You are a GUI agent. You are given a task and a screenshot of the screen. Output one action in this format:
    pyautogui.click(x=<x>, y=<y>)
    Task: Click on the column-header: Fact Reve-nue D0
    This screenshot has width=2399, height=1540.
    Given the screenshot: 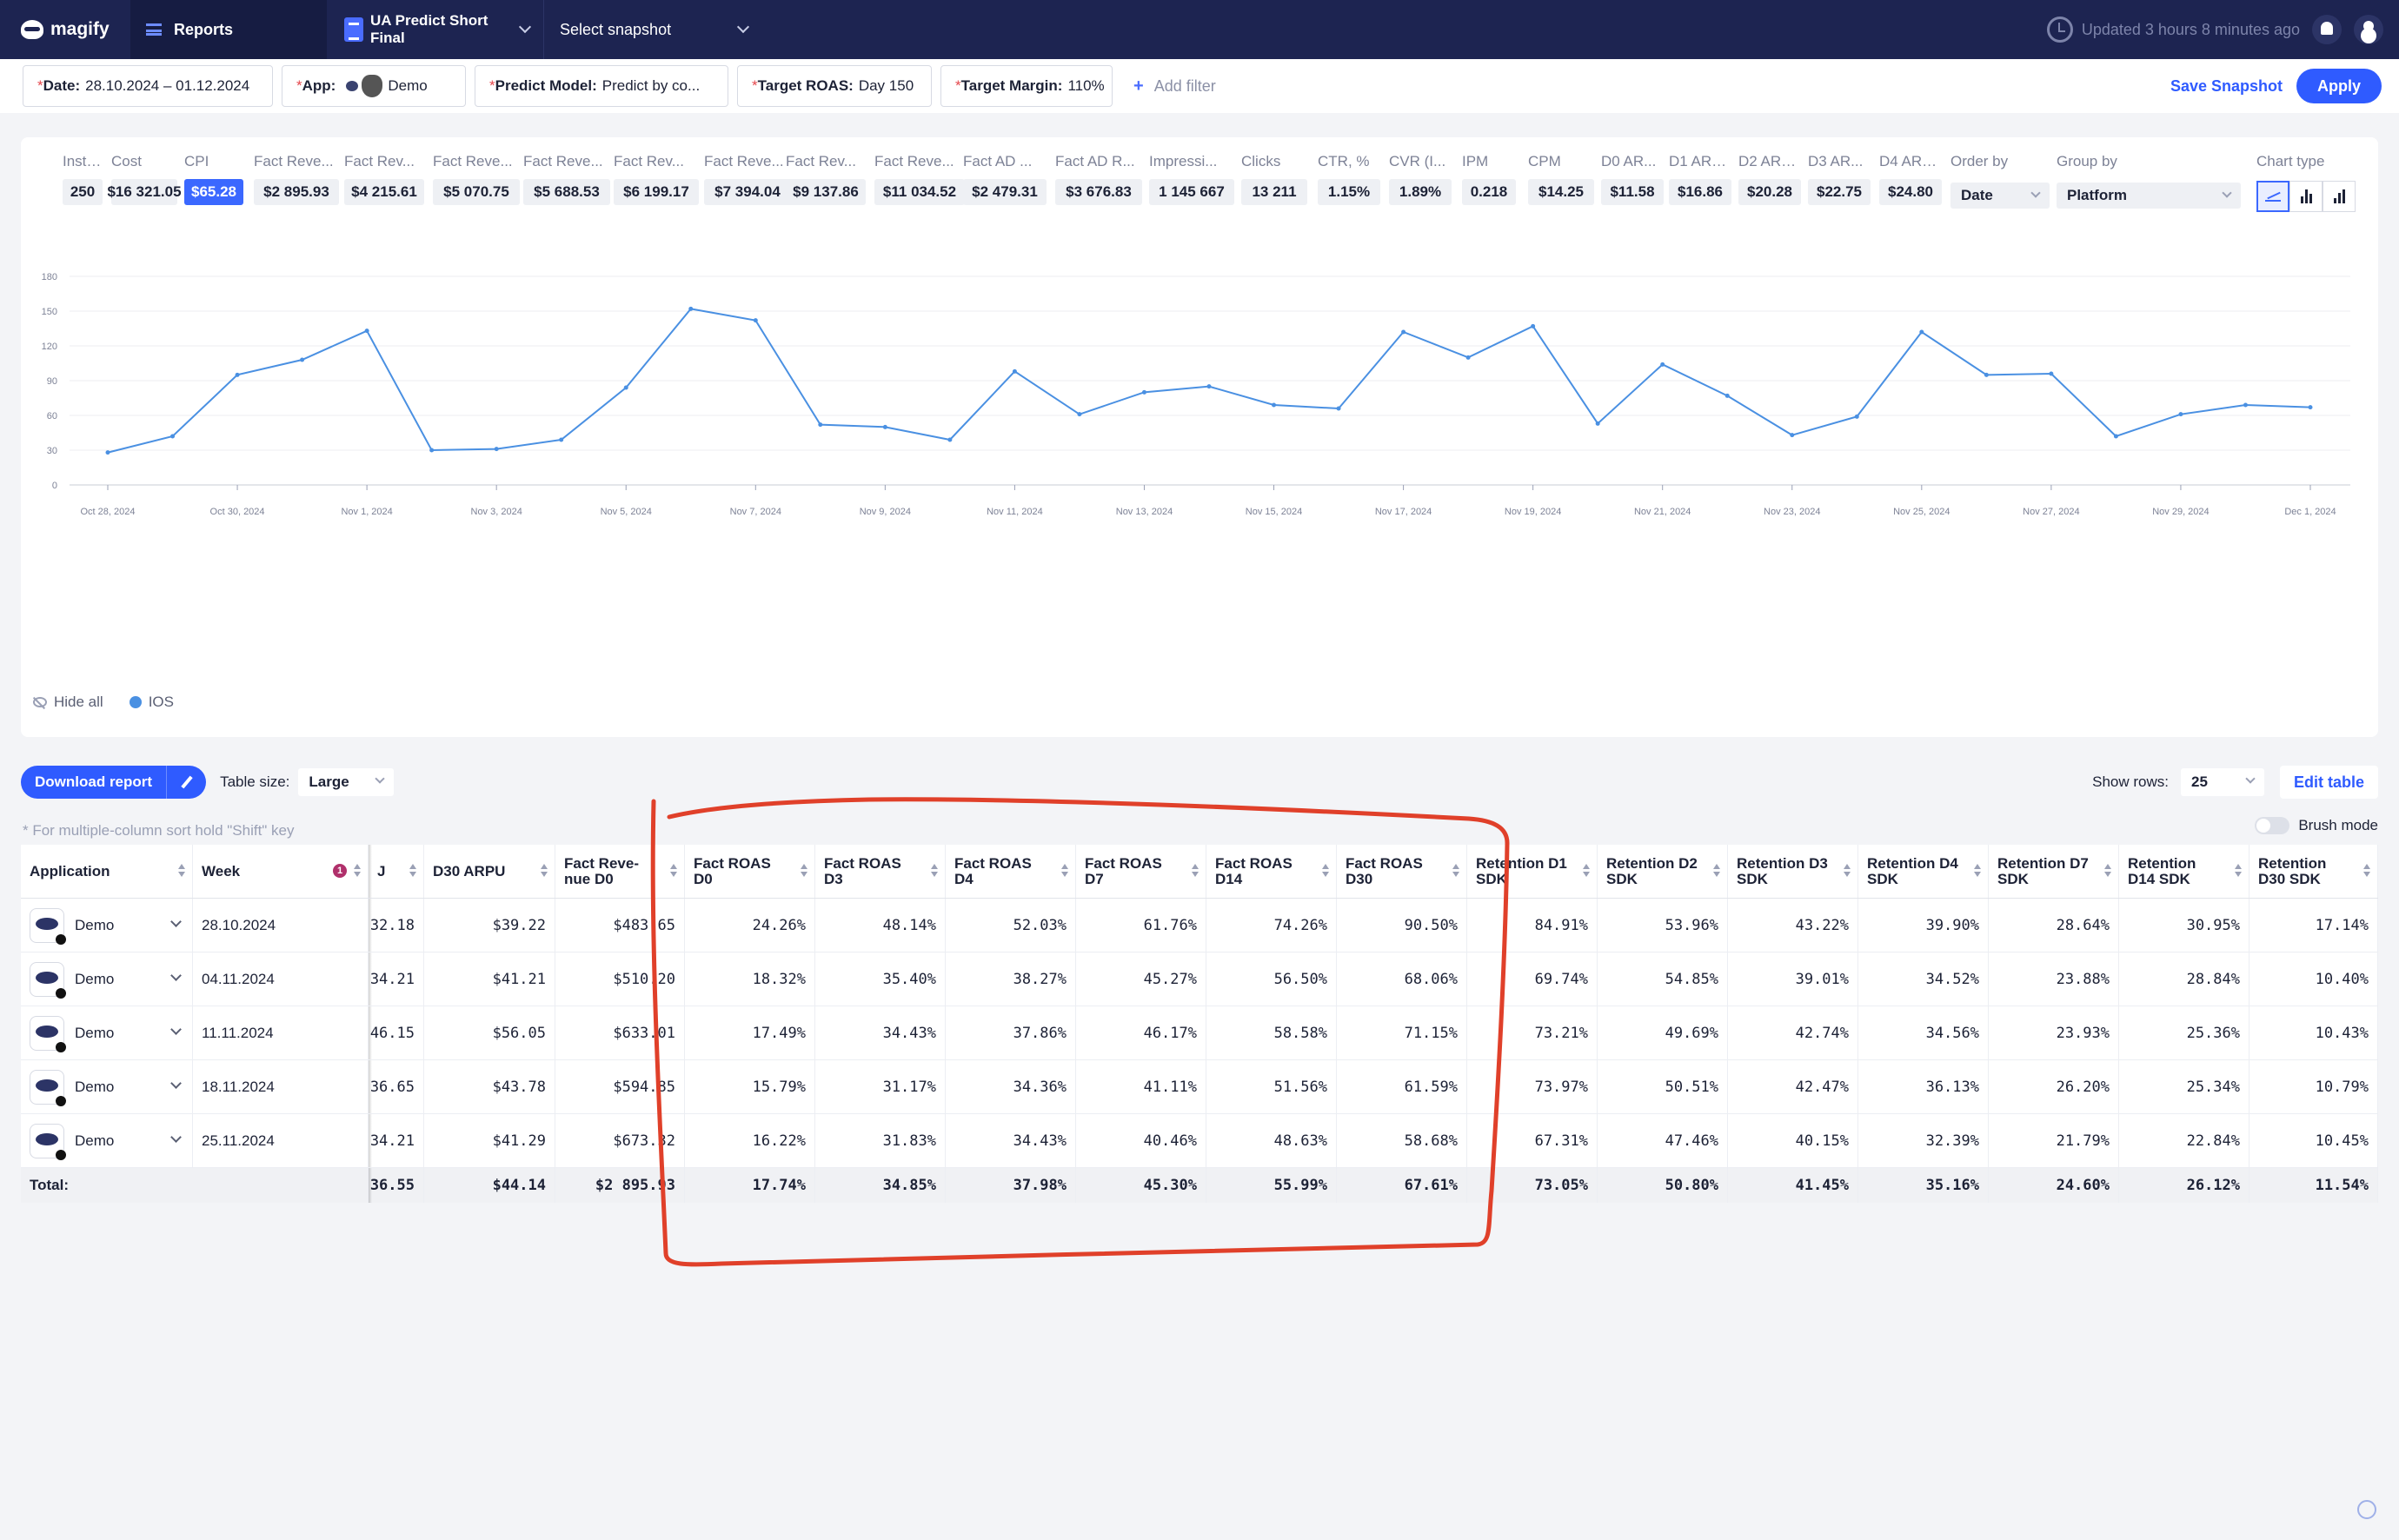 What is the action you would take?
    pyautogui.click(x=620, y=871)
    